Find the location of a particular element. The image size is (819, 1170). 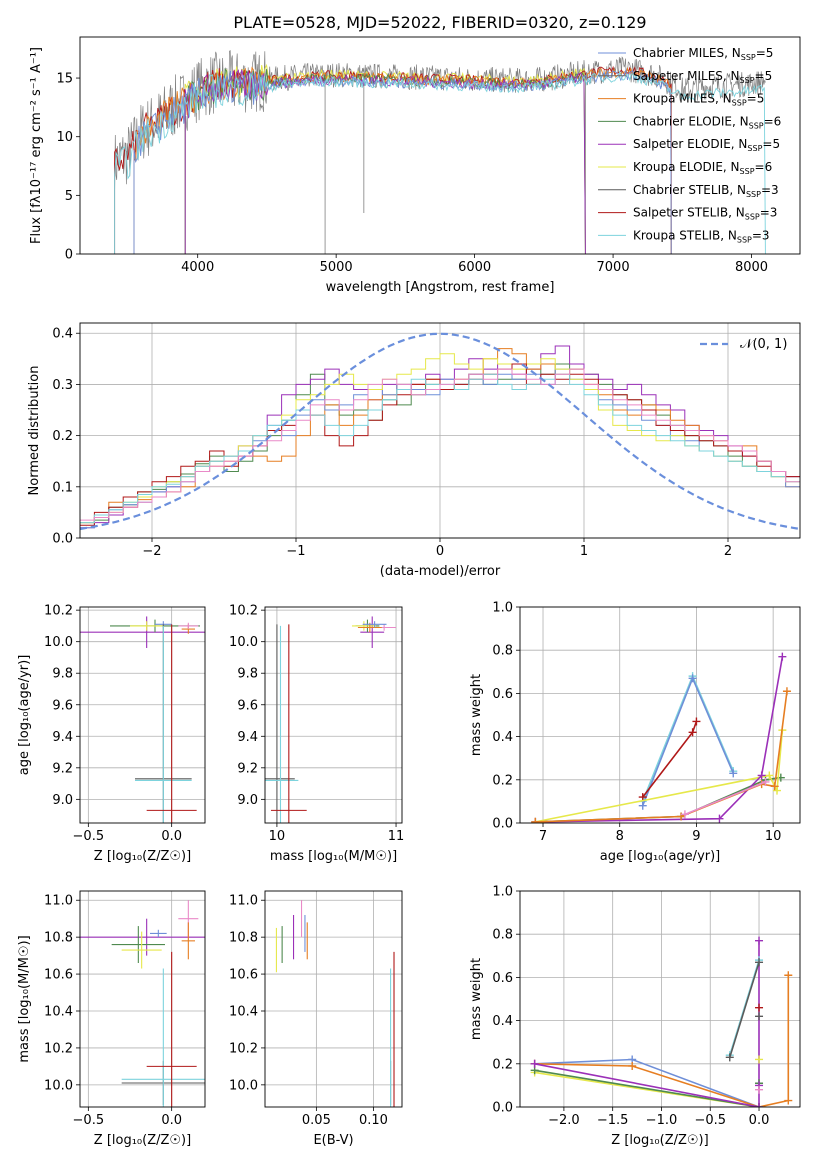

residuals-ytick-label: 0.3 is located at coordinates (62, 385).